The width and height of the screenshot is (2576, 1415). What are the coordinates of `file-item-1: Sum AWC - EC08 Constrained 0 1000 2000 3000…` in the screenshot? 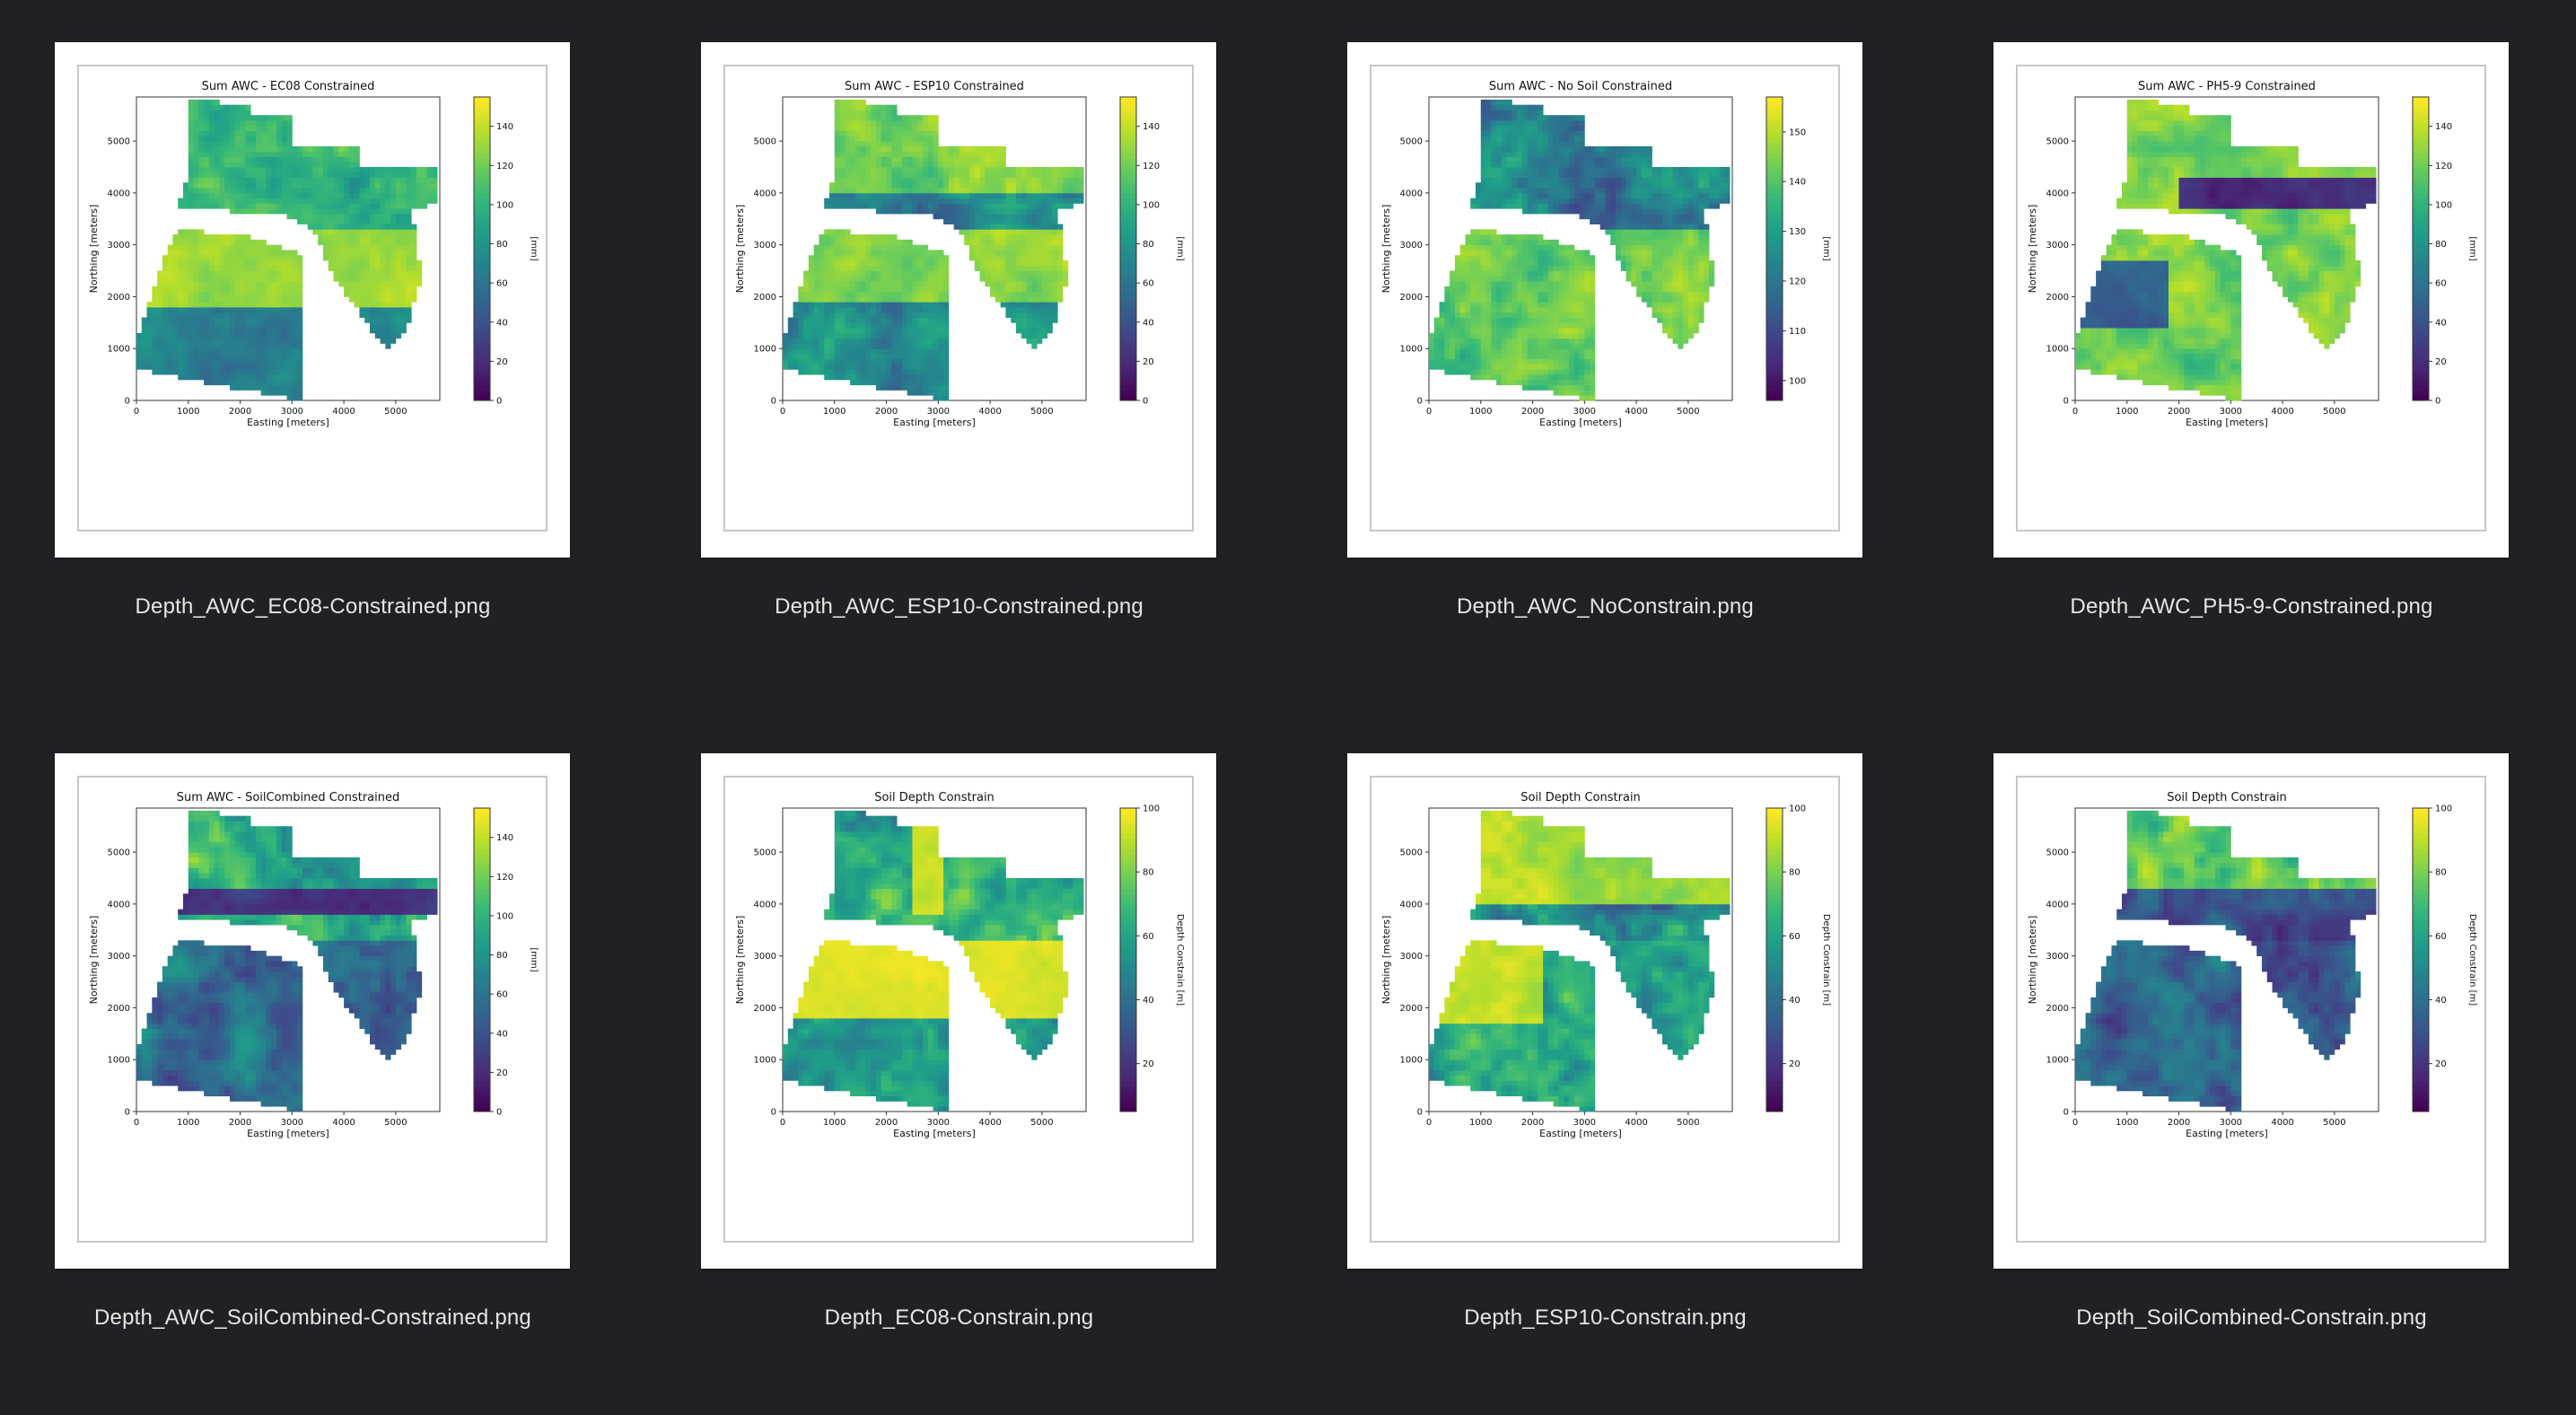 It's located at (323, 332).